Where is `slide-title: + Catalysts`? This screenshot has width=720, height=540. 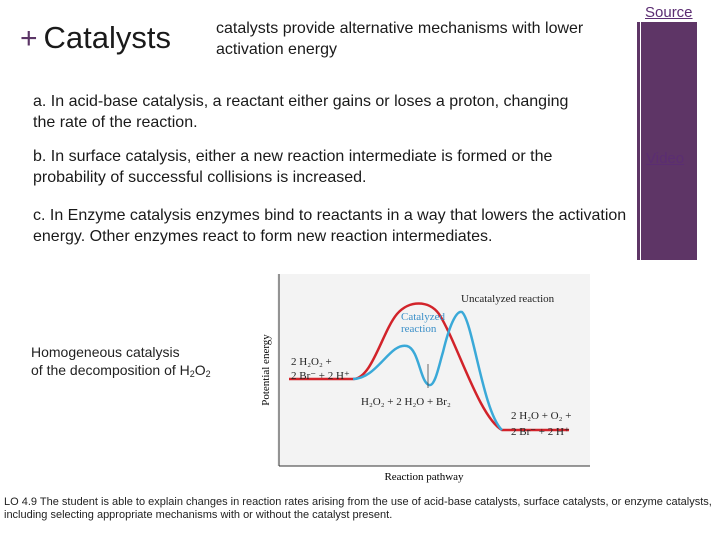
slide-title: + Catalysts is located at coordinates (95, 38).